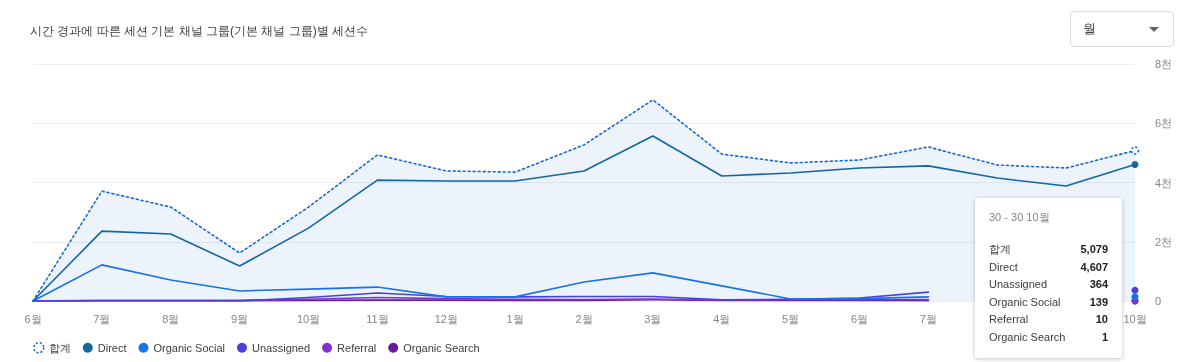 The height and width of the screenshot is (362, 1200). What do you see at coordinates (357, 347) in the screenshot?
I see `legend-label: Referral` at bounding box center [357, 347].